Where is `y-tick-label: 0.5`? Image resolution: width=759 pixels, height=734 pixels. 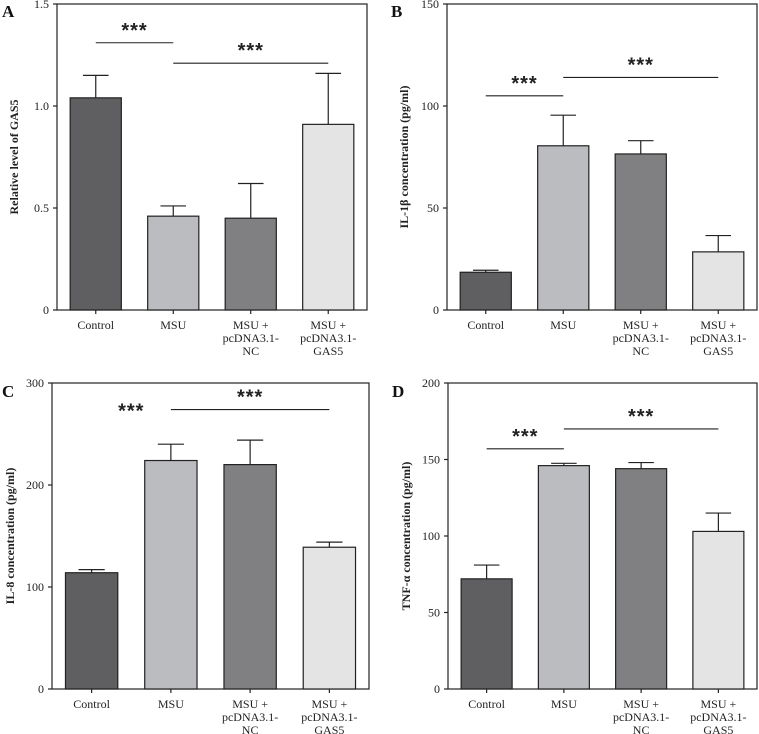
y-tick-label: 0.5 is located at coordinates (41, 208).